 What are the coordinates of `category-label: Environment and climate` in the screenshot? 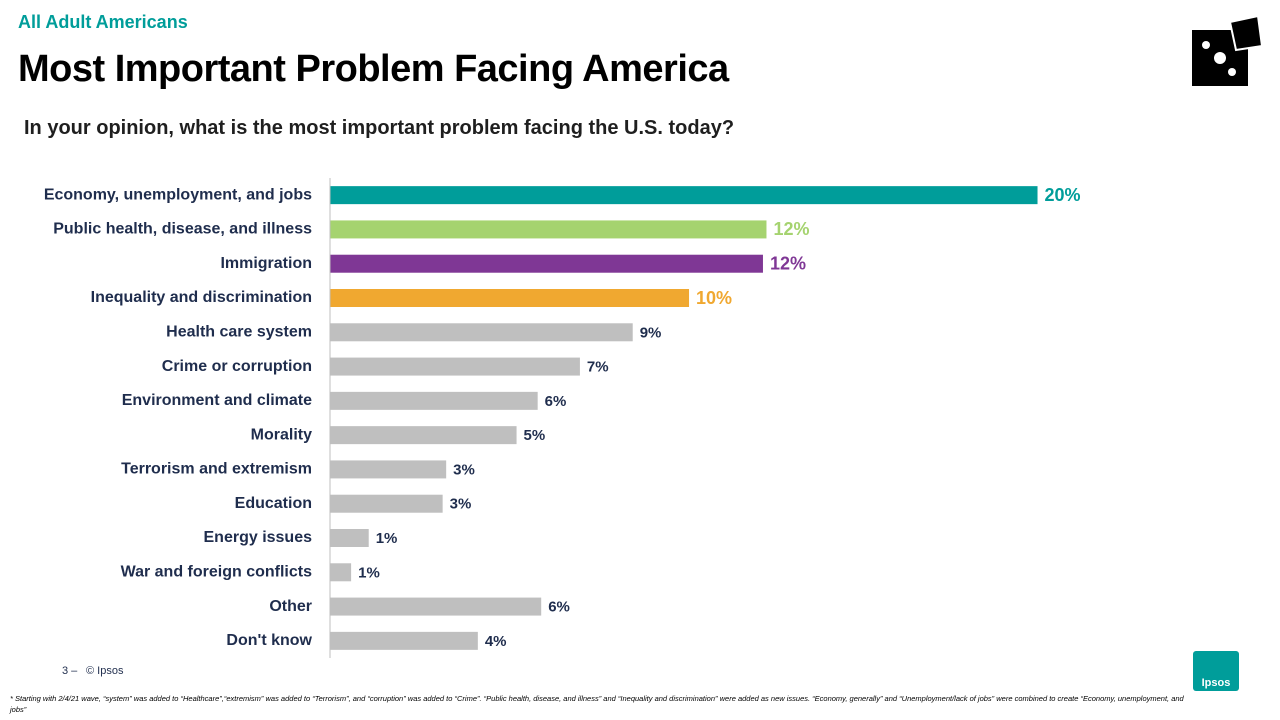 It's located at (217, 400).